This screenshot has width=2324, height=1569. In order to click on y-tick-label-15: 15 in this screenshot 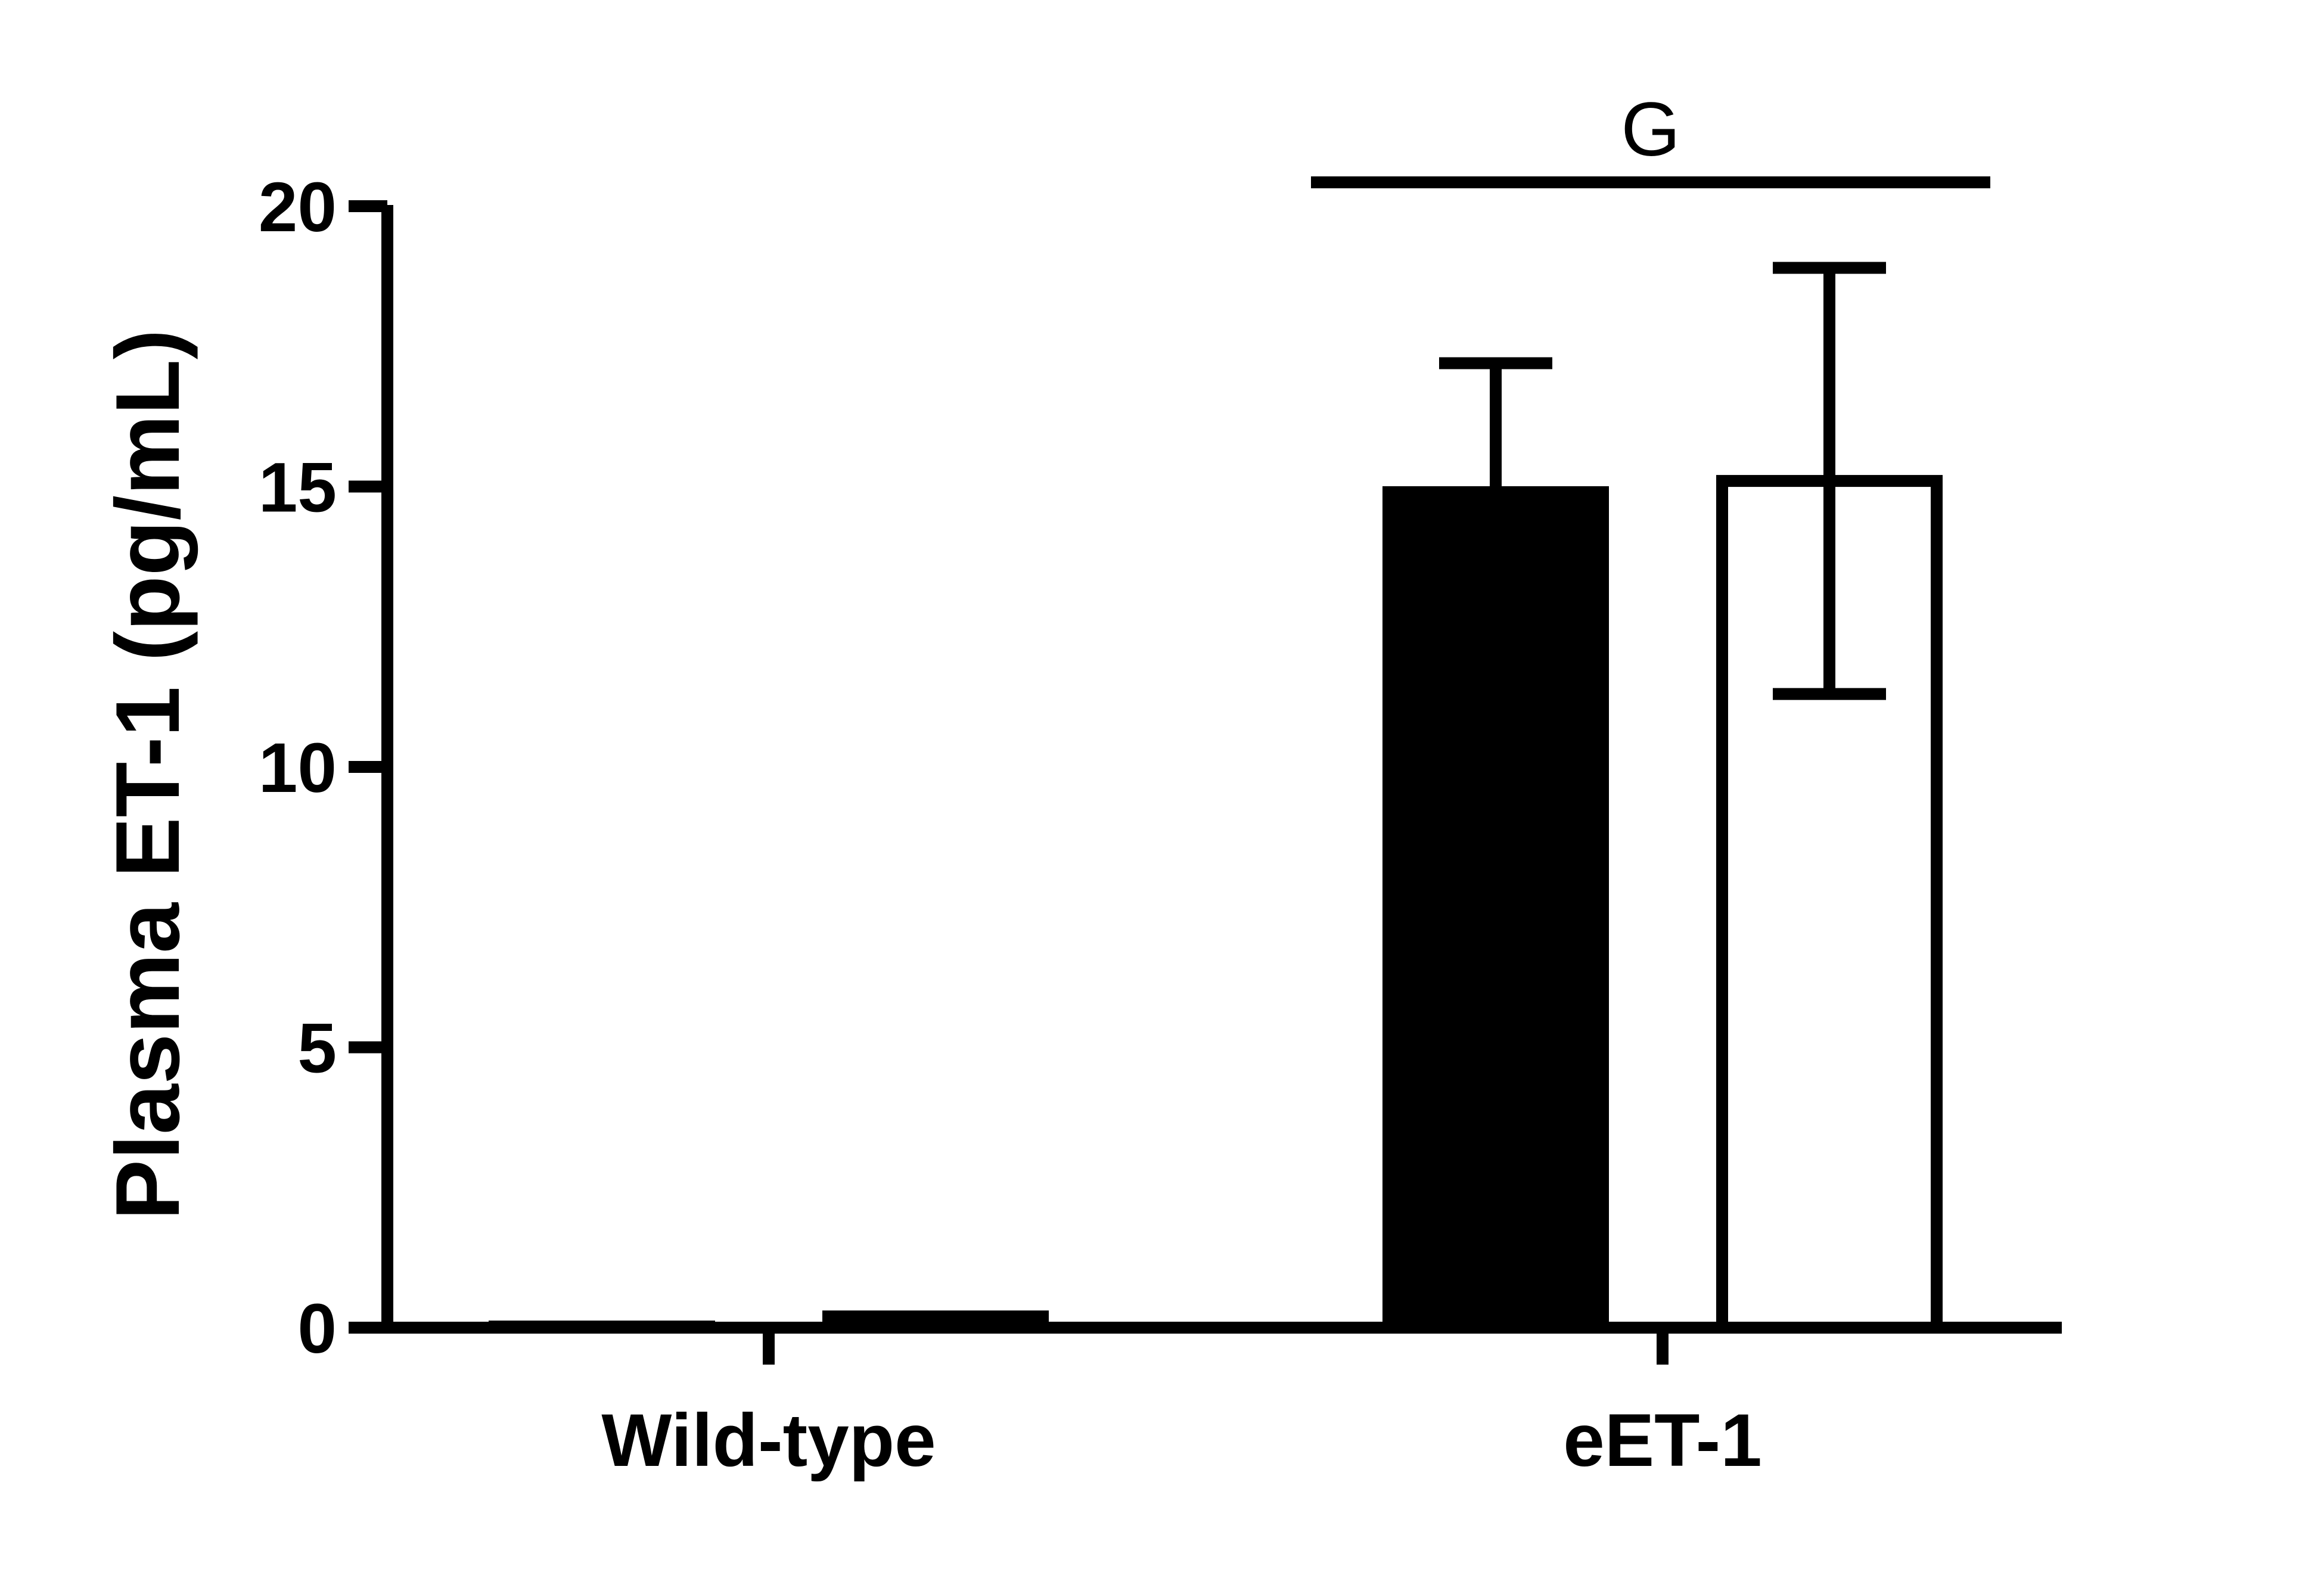, I will do `click(298, 488)`.